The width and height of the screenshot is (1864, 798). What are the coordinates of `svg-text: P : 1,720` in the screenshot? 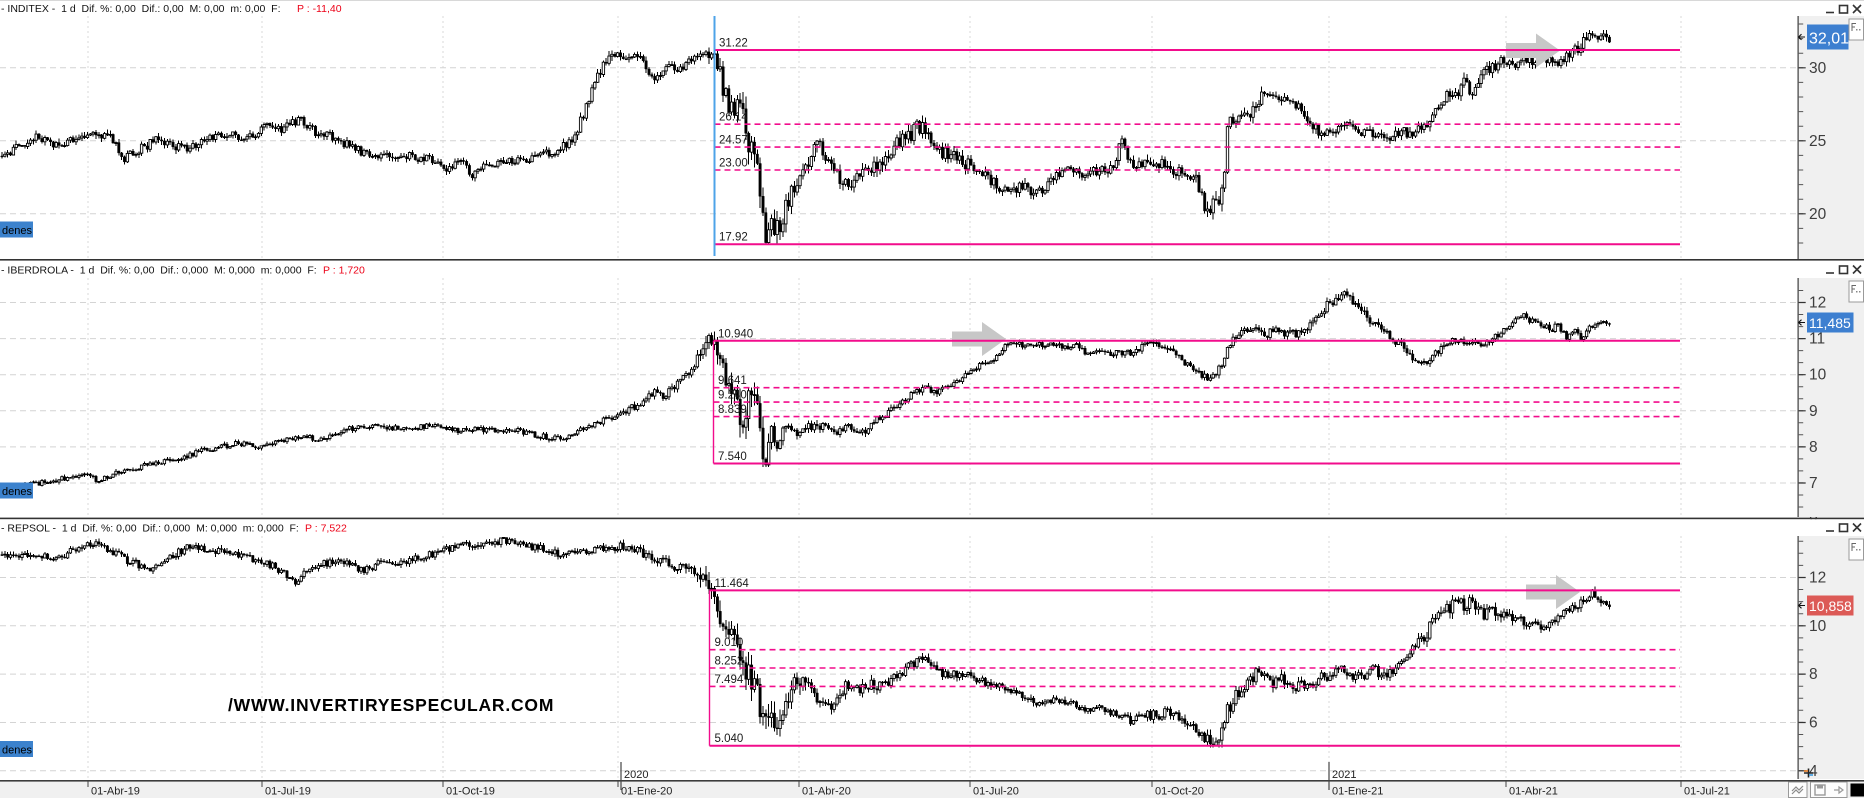 It's located at (344, 271).